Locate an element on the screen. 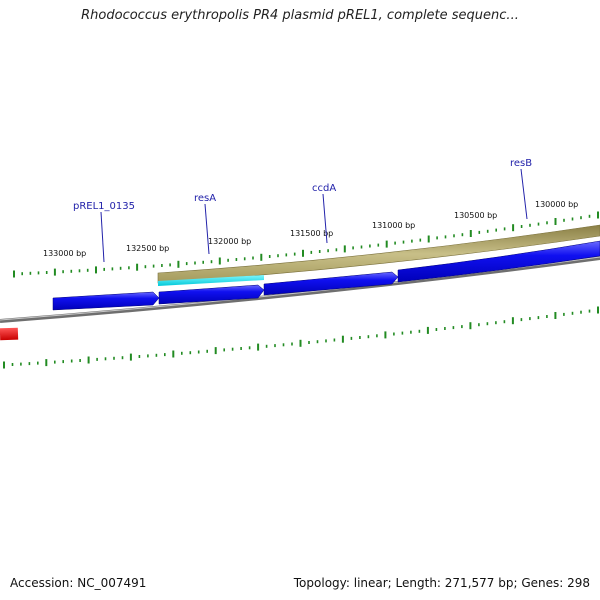 The image size is (600, 600). cds-arrow-resB is located at coordinates (498, 261).